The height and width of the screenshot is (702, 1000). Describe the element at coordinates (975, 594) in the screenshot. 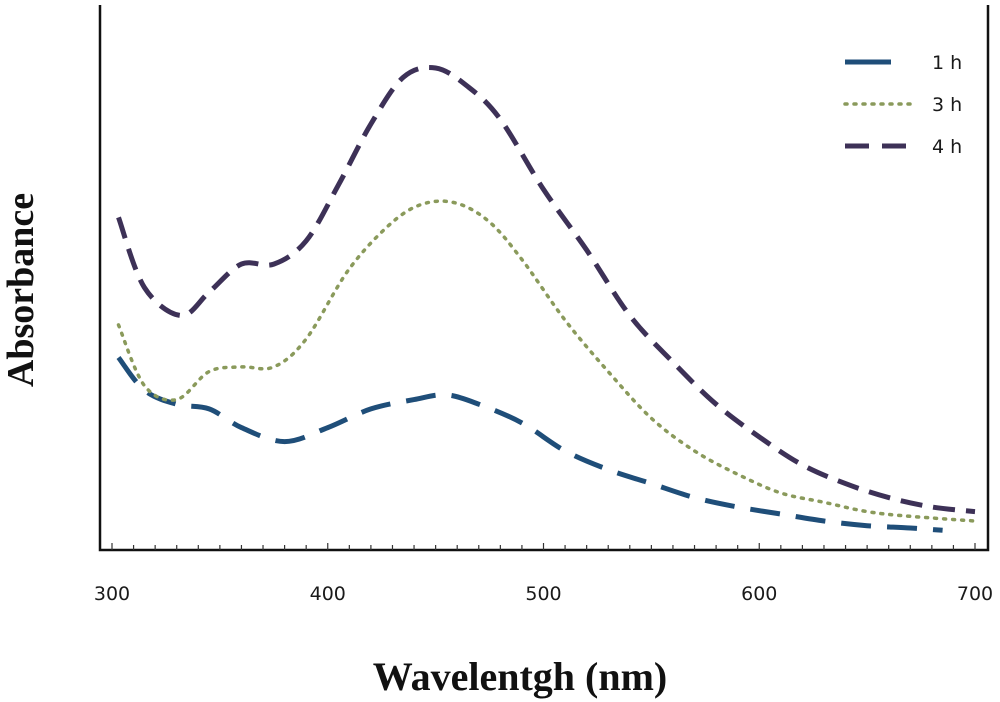

I see `x-tick-label: 700` at that location.